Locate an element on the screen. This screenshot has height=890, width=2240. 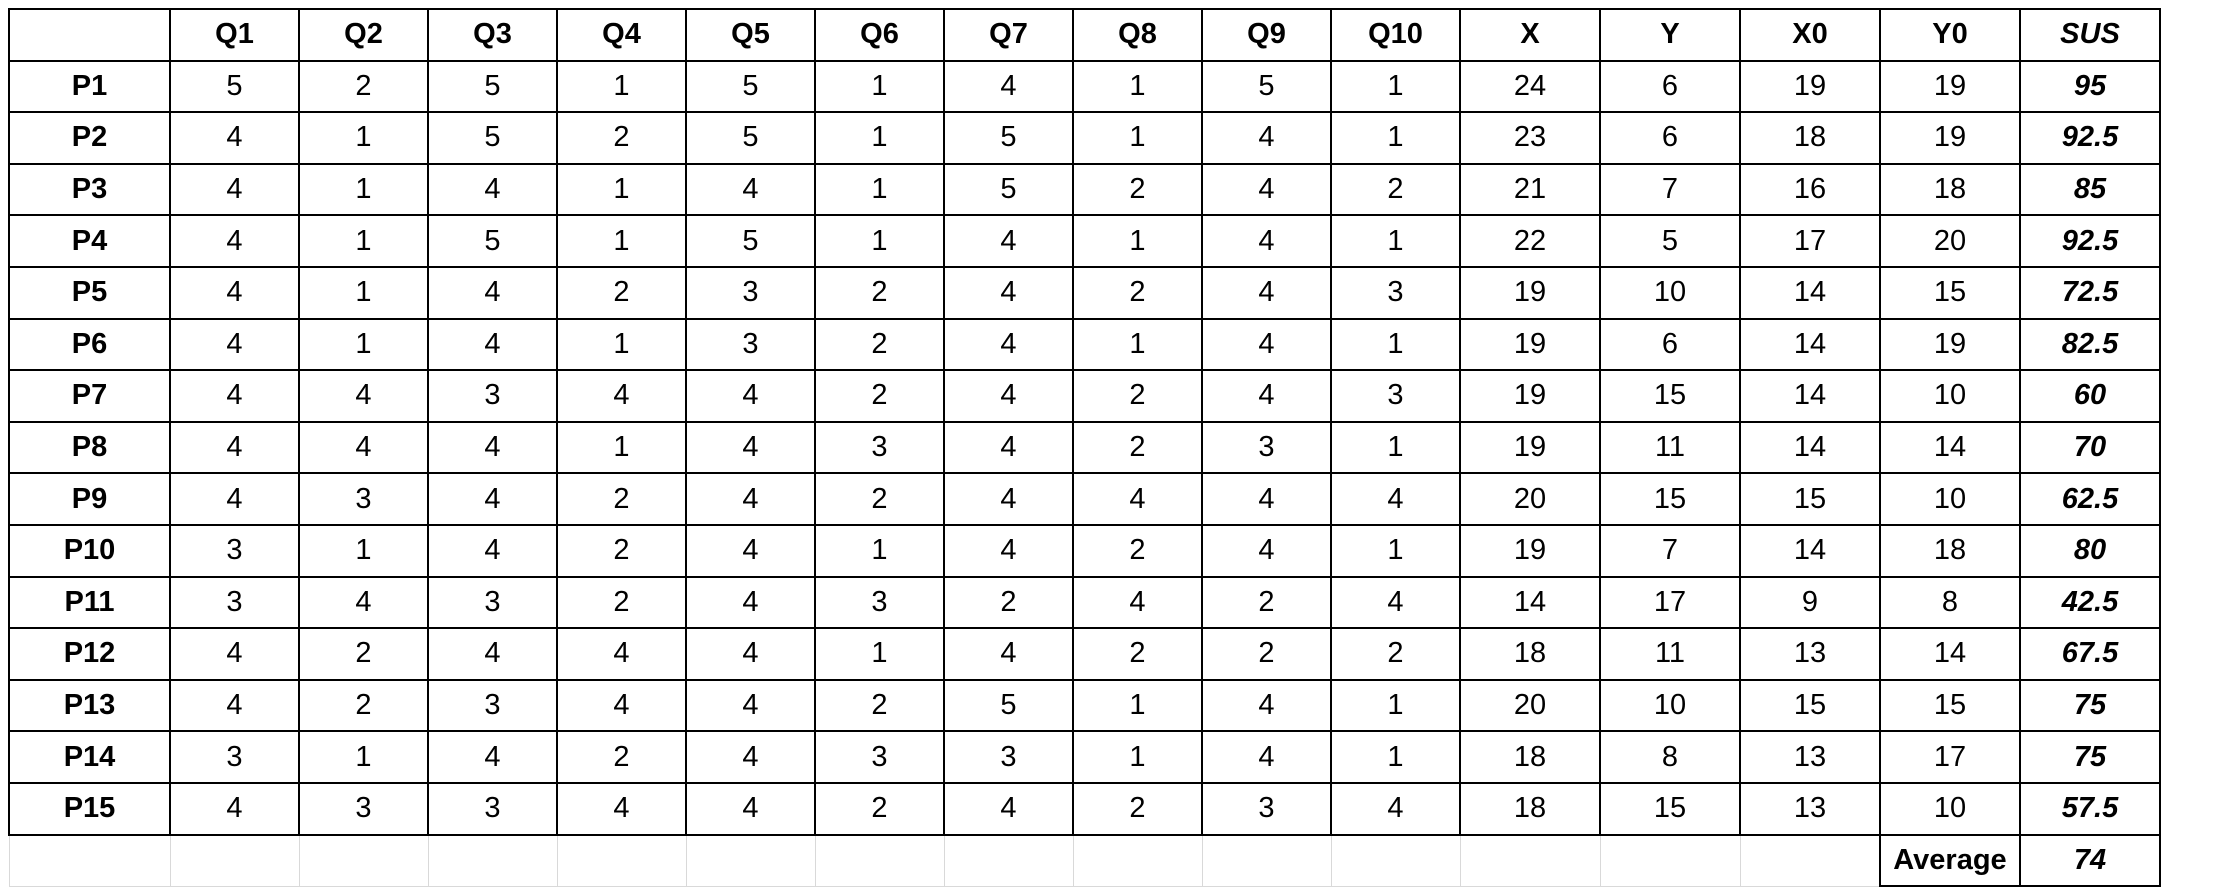
score-cell: 8 is located at coordinates (1670, 757).